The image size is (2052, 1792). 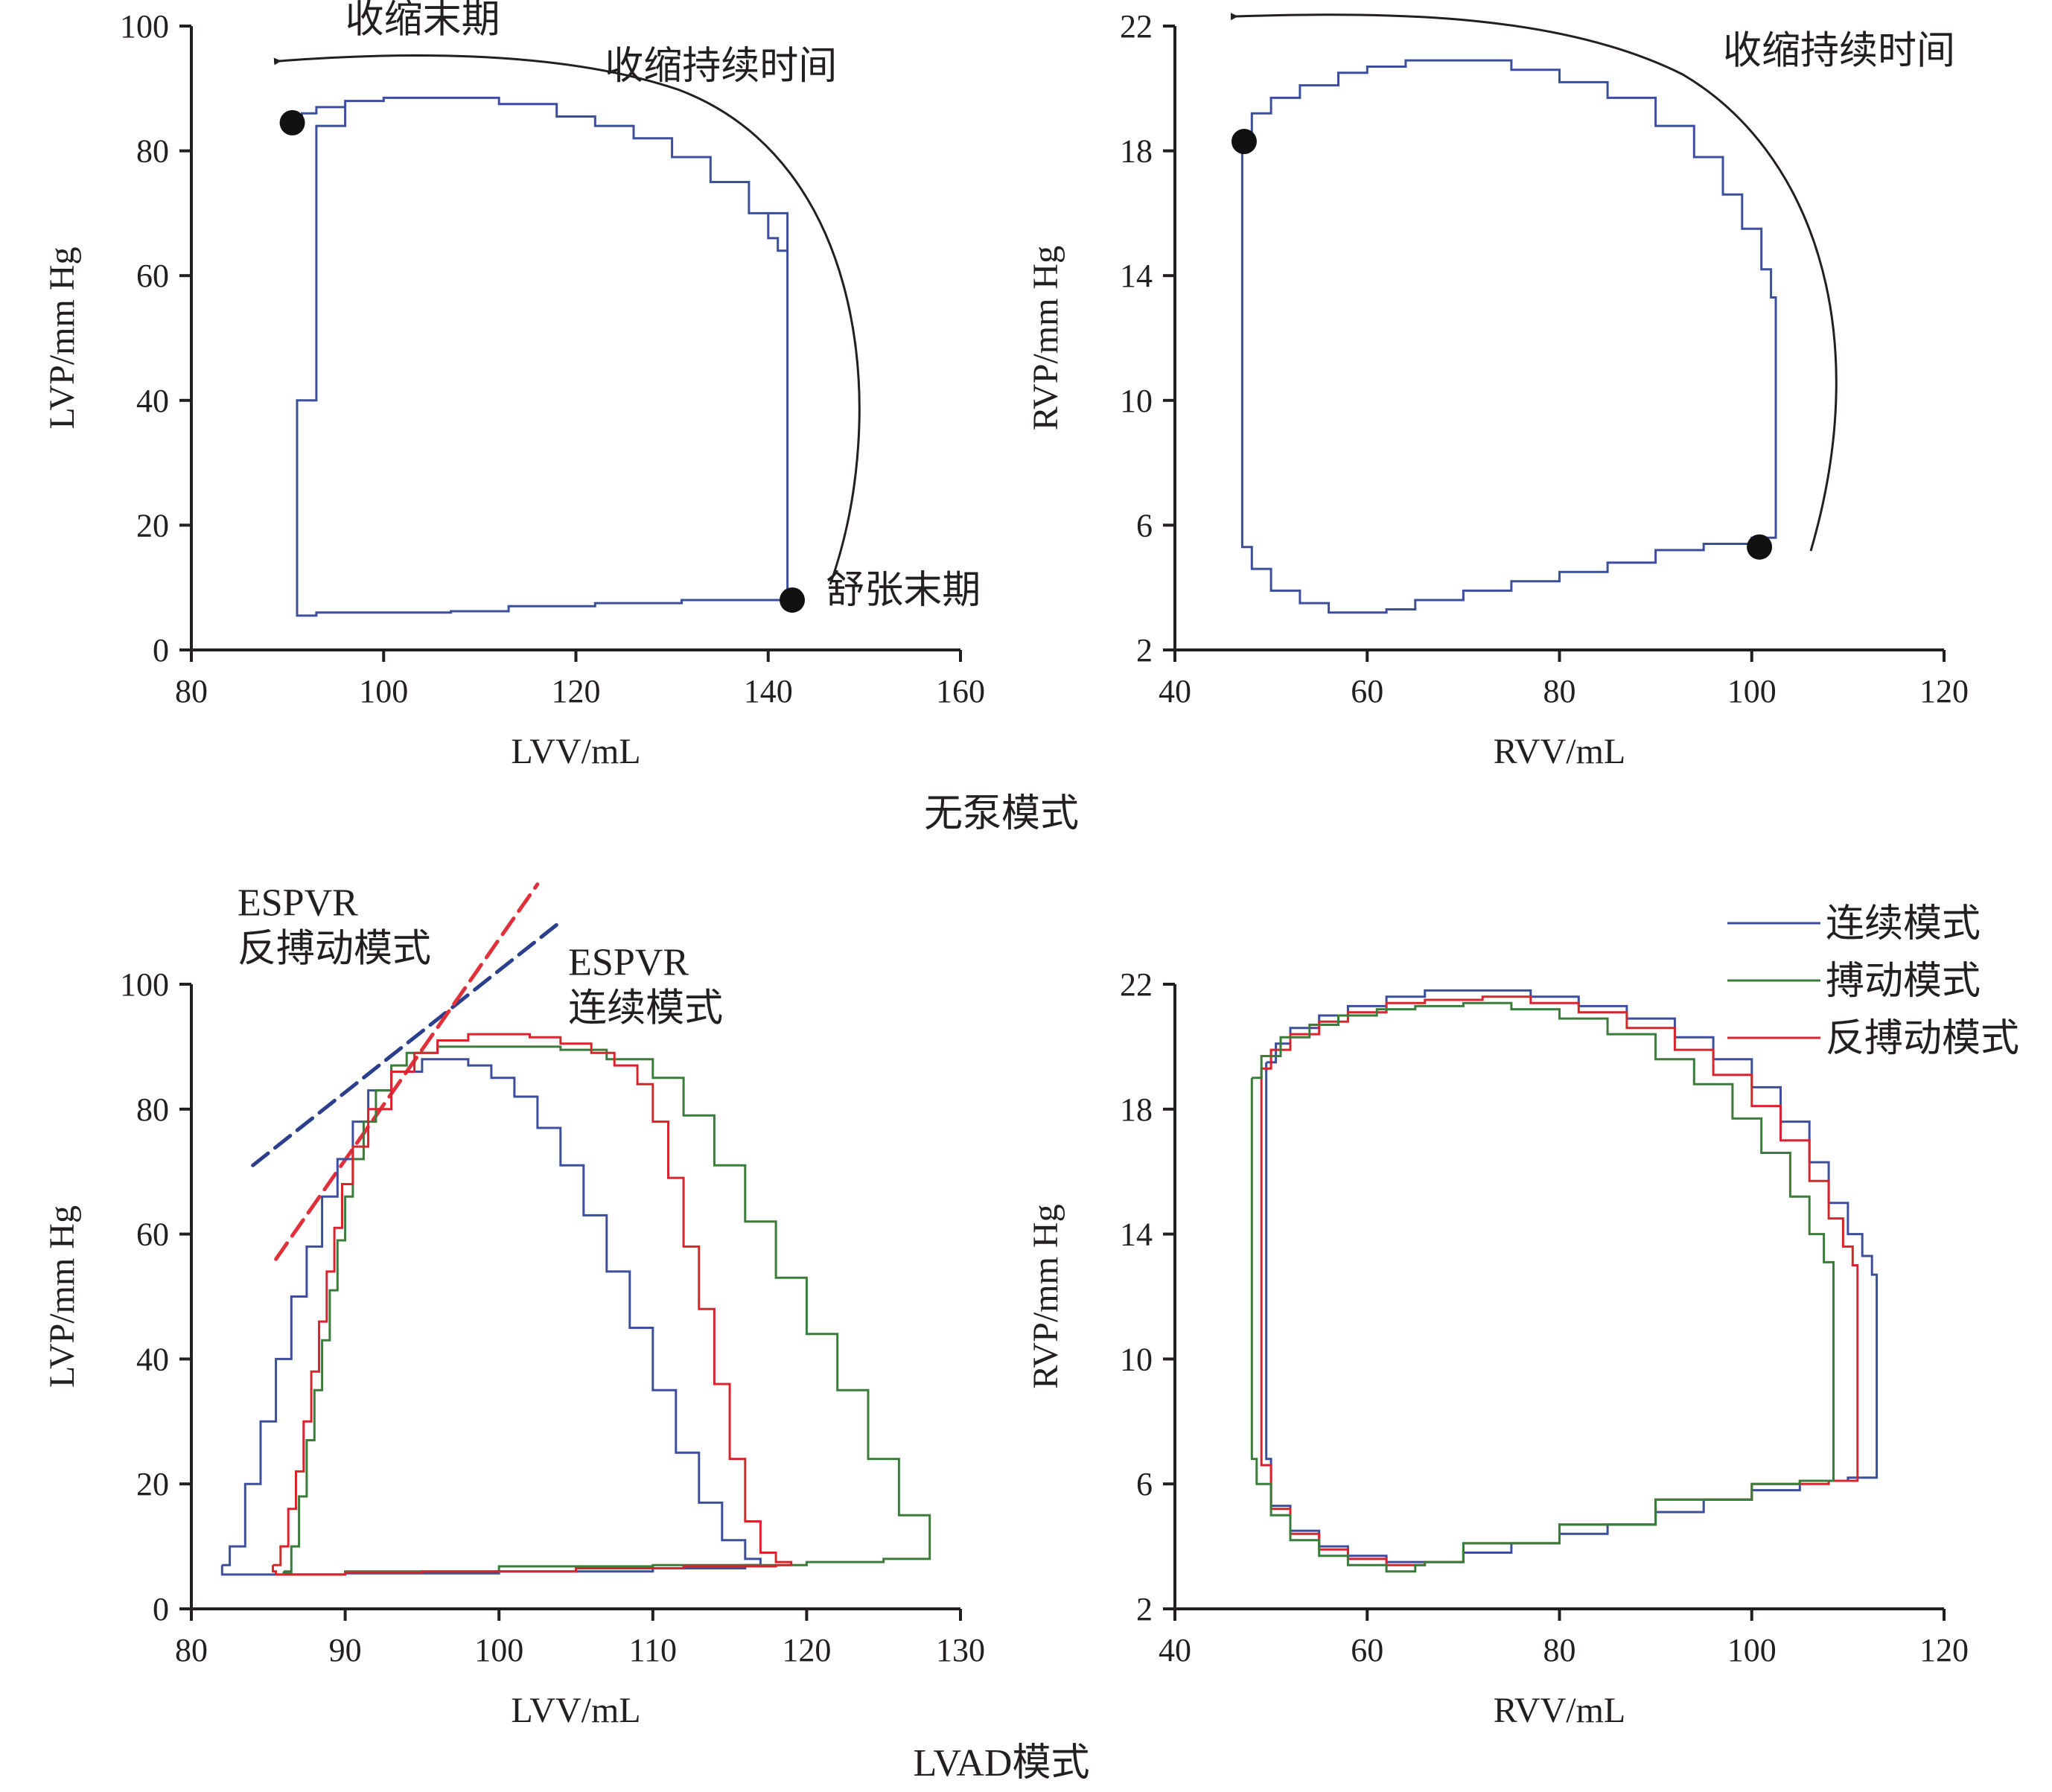 I want to click on x-tick-label: 140, so click(x=768, y=691).